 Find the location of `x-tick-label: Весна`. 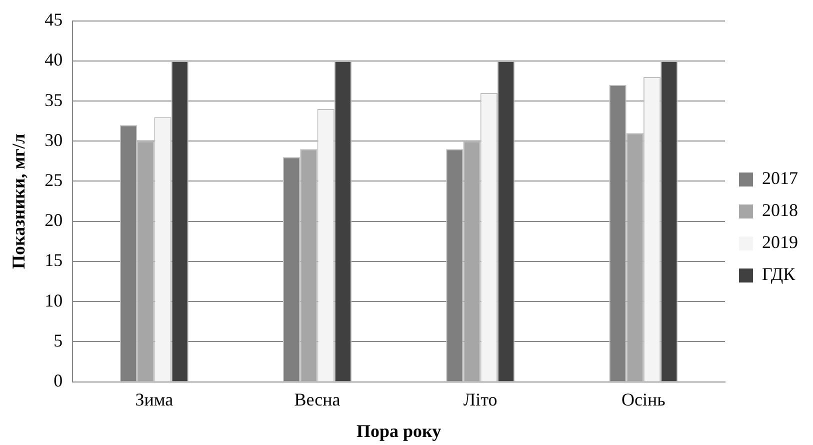

x-tick-label: Весна is located at coordinates (317, 399).